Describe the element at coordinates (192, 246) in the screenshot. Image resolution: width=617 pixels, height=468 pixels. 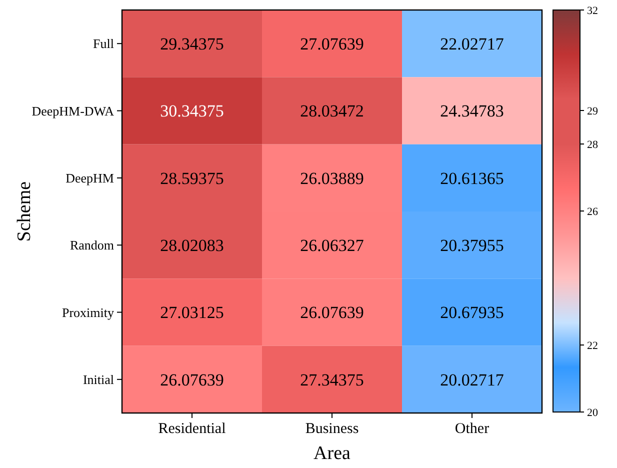
I see `data-label: 28.02083` at that location.